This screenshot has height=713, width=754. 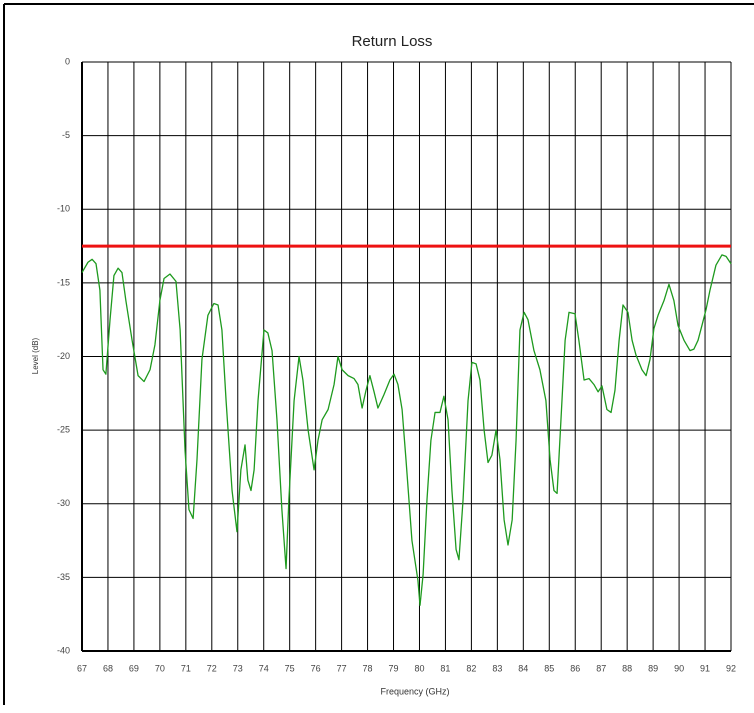 I want to click on y-tick-label: -30, so click(x=63, y=503).